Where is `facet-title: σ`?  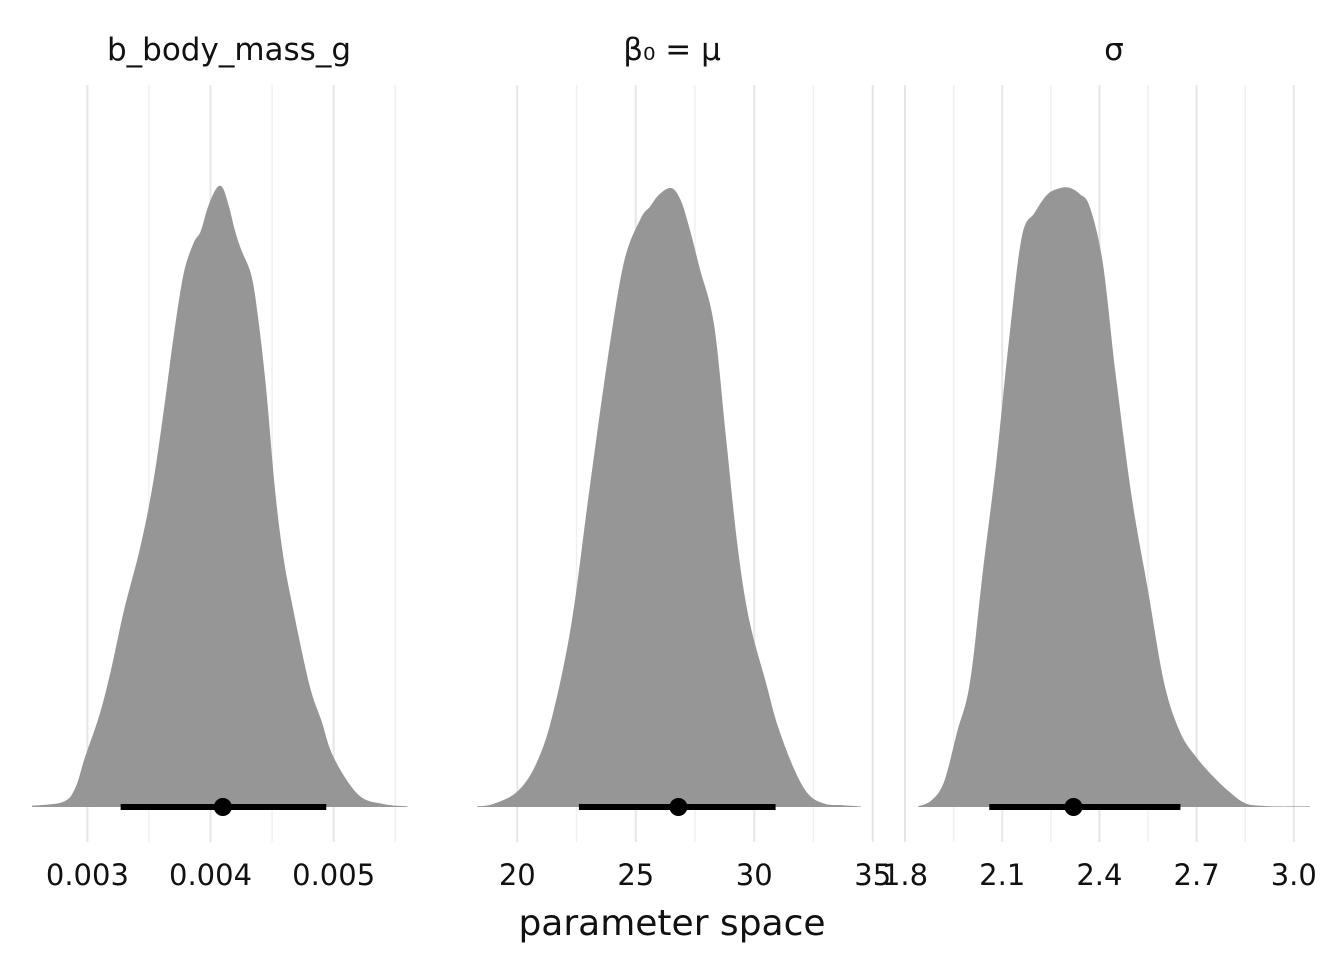 facet-title: σ is located at coordinates (1114, 50).